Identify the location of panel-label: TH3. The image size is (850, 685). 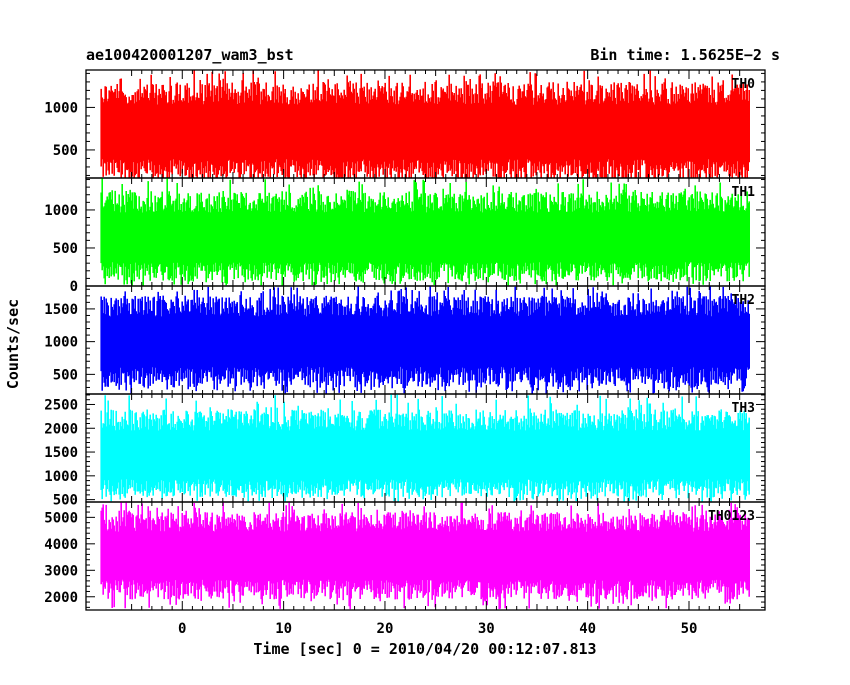
(743, 408).